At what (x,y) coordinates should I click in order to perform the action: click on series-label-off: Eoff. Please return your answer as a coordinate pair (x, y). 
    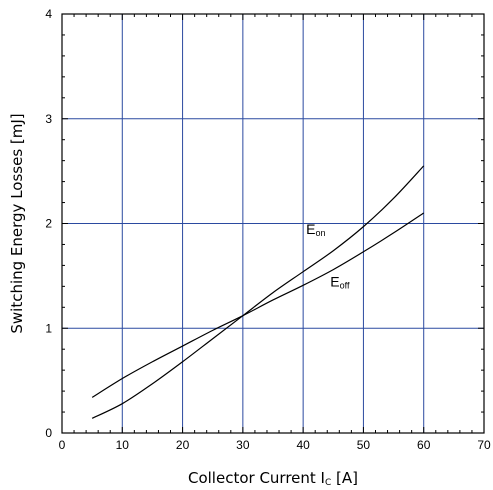
    Looking at the image, I should click on (340, 281).